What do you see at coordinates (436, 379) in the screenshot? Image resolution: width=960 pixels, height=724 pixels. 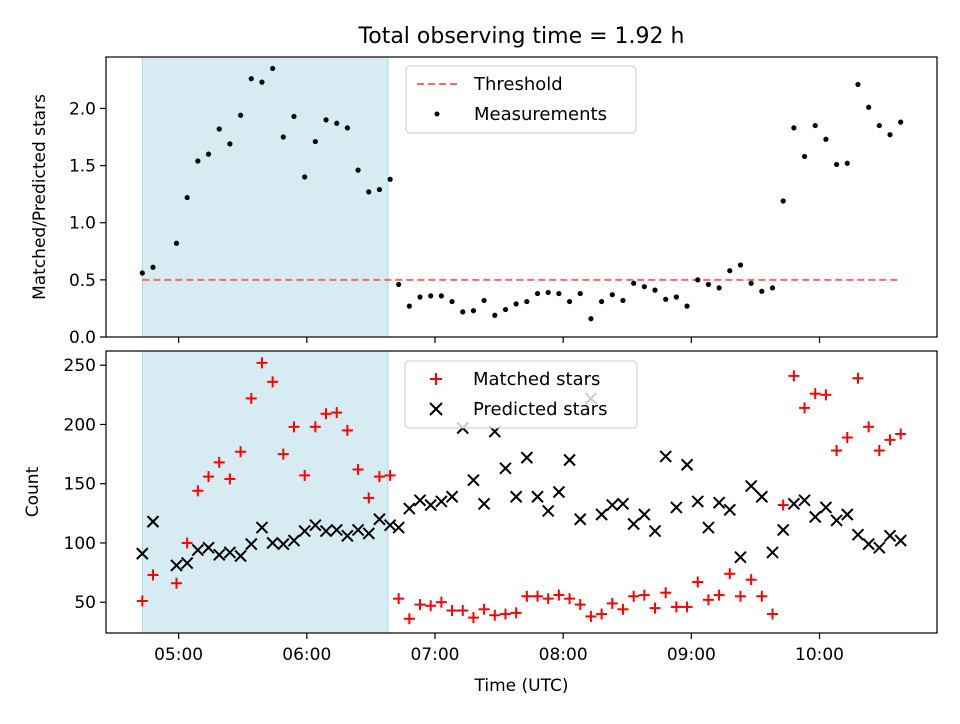 I see `legend-matched-swatch` at bounding box center [436, 379].